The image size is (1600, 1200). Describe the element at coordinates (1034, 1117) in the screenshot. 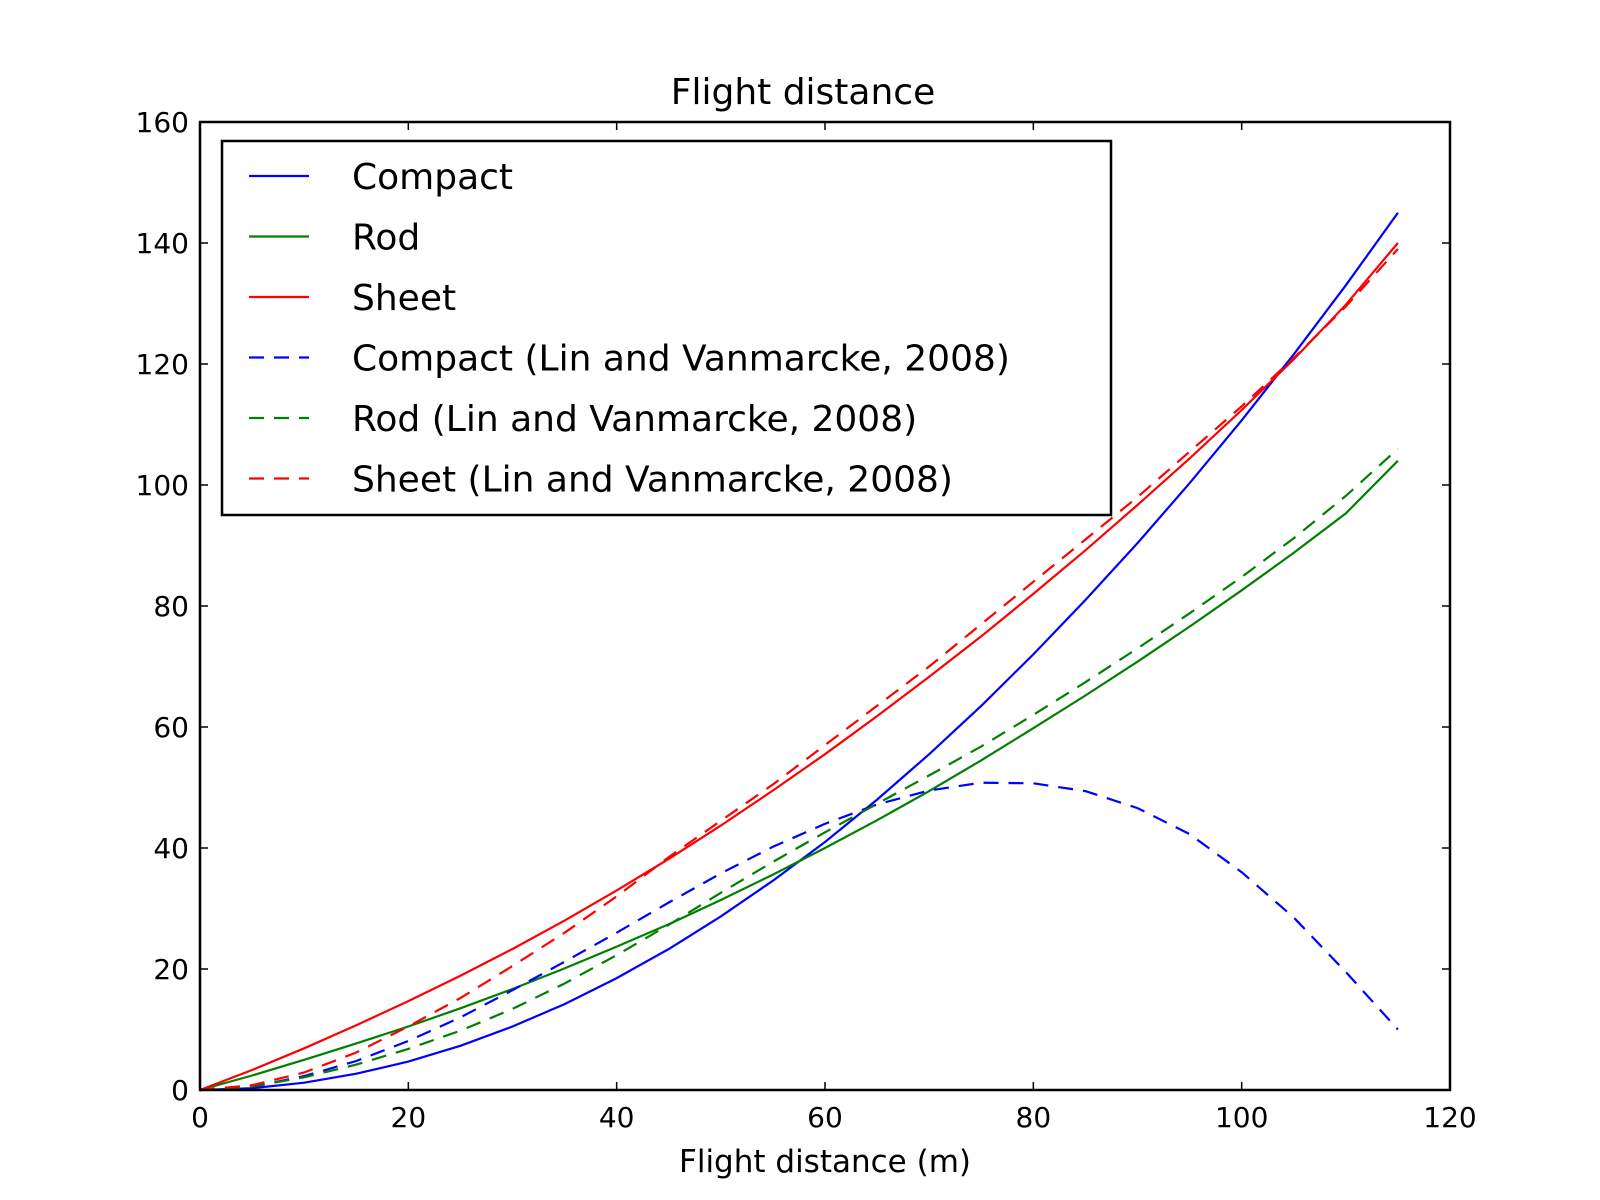

I see `x-tick-label: 80` at that location.